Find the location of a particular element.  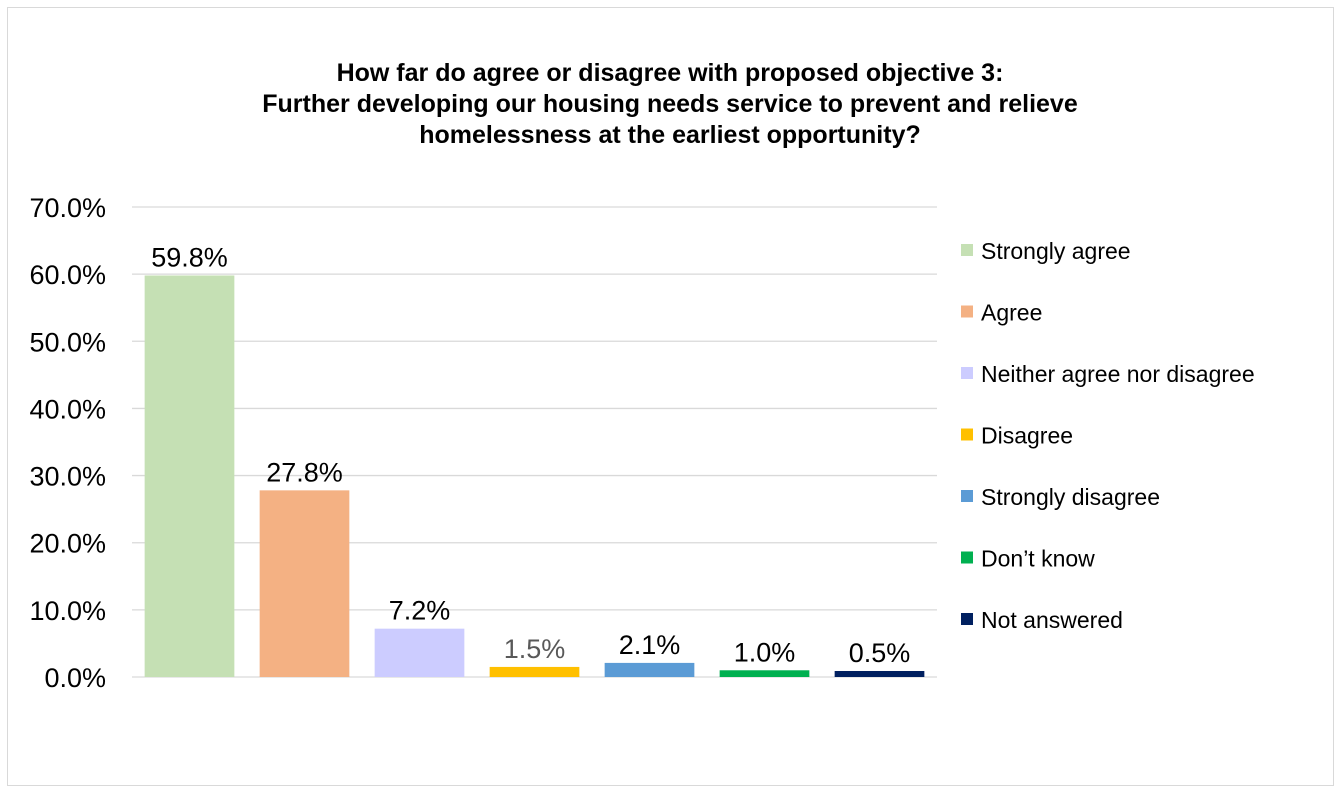

legend-label: Neither agree nor disagree is located at coordinates (1118, 374).